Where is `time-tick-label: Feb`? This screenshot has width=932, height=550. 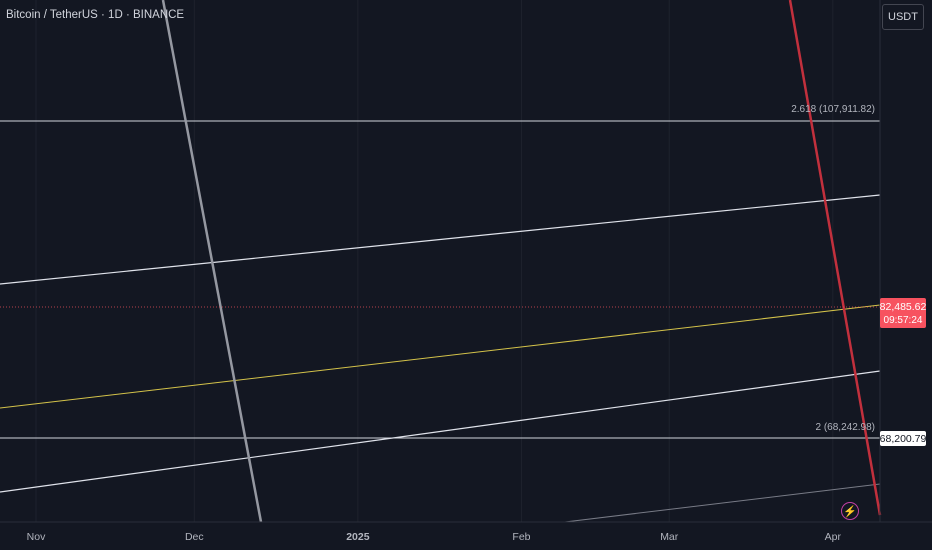
time-tick-label: Feb is located at coordinates (521, 537).